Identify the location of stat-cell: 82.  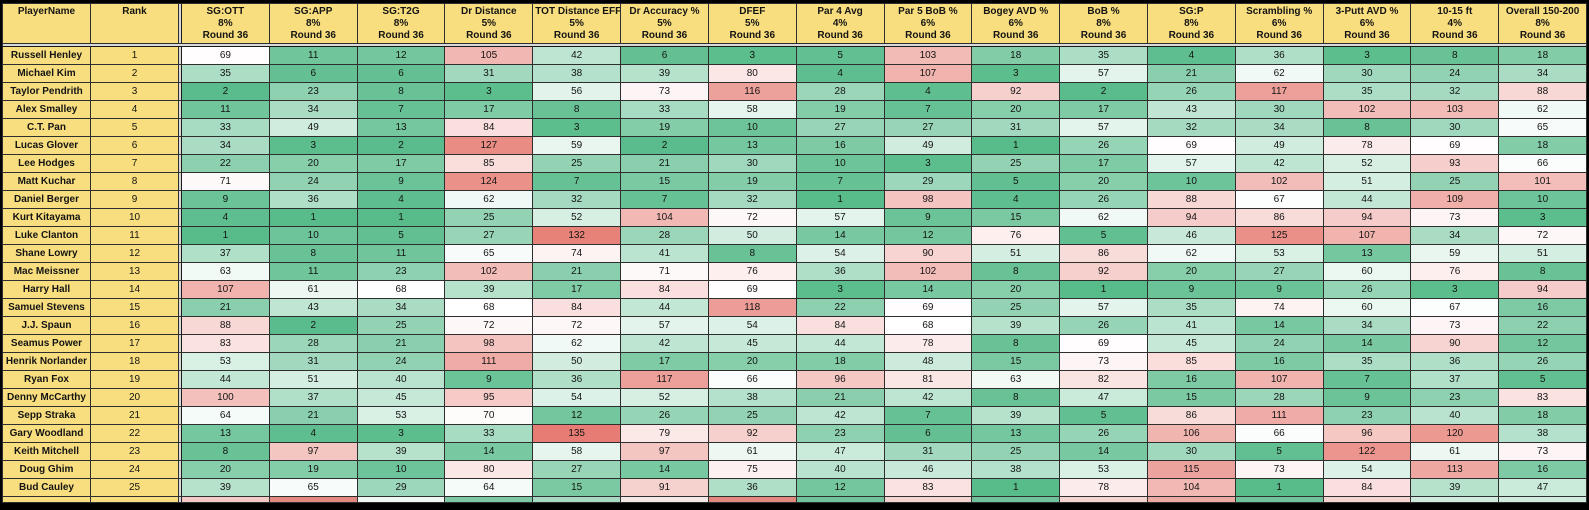
(1103, 379).